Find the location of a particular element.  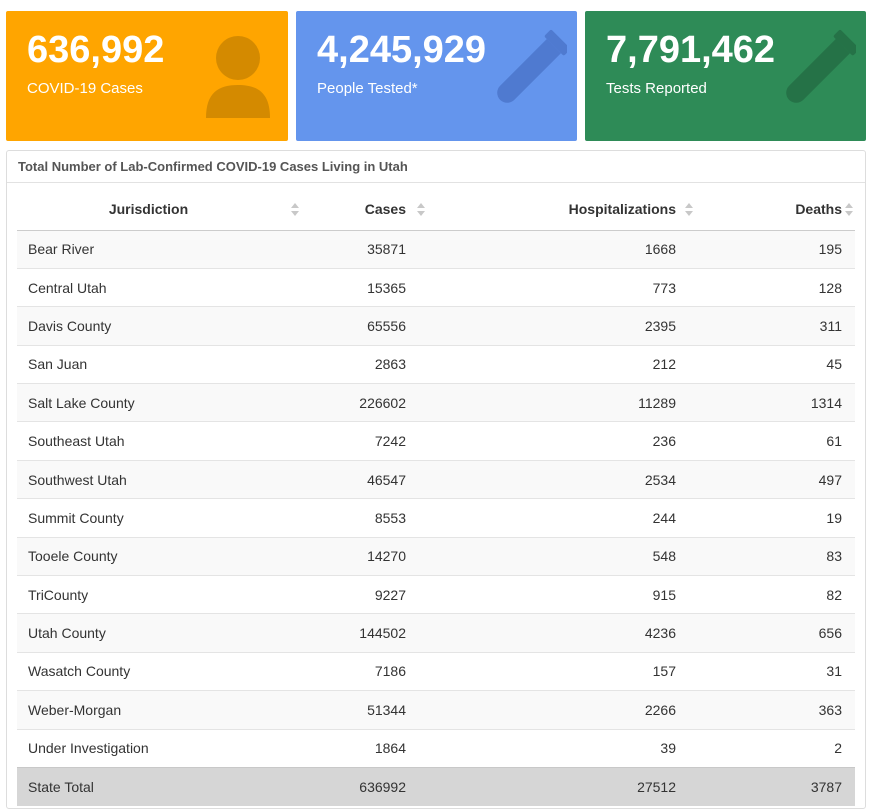

cases-cell: 35871 is located at coordinates (366, 249).